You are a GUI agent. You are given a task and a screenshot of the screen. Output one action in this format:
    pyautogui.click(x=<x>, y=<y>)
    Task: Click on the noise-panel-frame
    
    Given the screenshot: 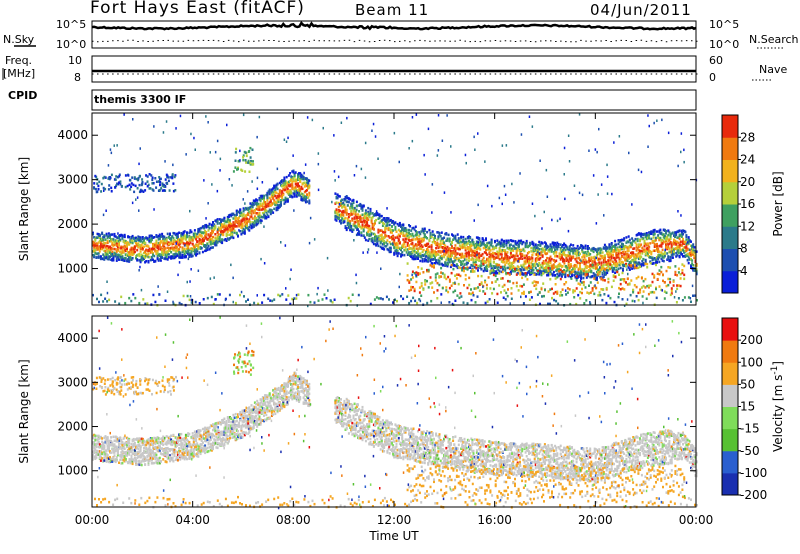 What is the action you would take?
    pyautogui.click(x=394, y=34)
    